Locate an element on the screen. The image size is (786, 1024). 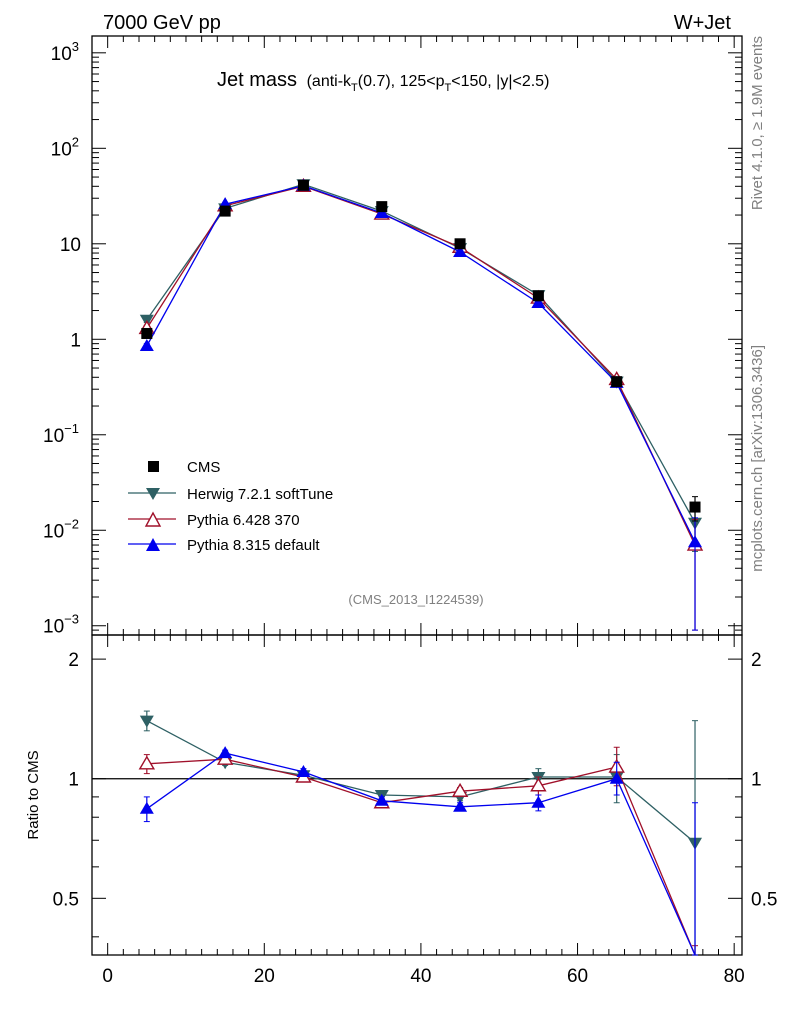
y-tick-label: 10² is located at coordinates (65, 147).